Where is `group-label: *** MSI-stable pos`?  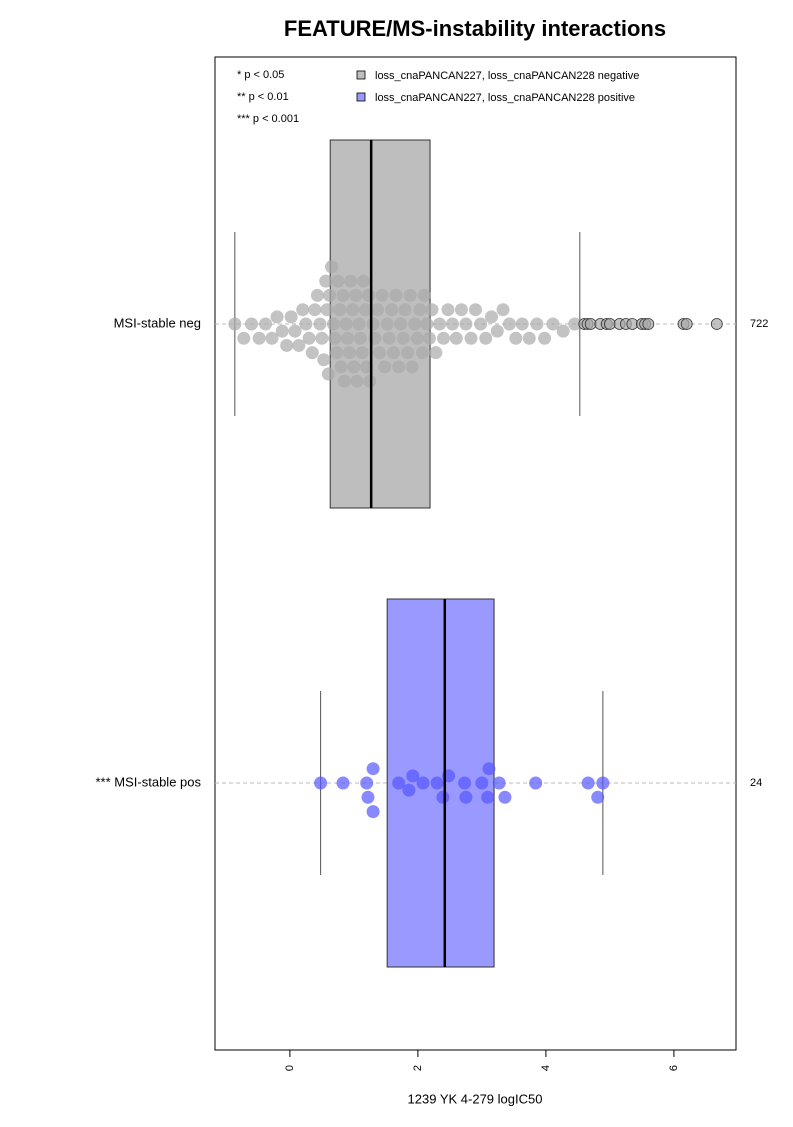 group-label: *** MSI-stable pos is located at coordinates (149, 781).